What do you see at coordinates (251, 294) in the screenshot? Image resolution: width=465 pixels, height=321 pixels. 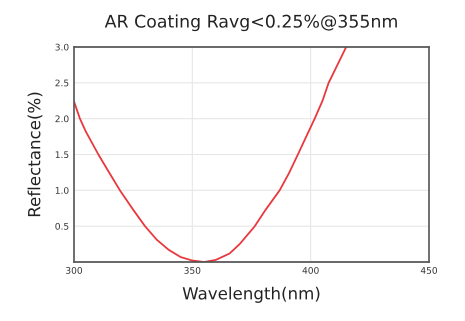 I see `x-axis-title: Wavelength(nm)` at bounding box center [251, 294].